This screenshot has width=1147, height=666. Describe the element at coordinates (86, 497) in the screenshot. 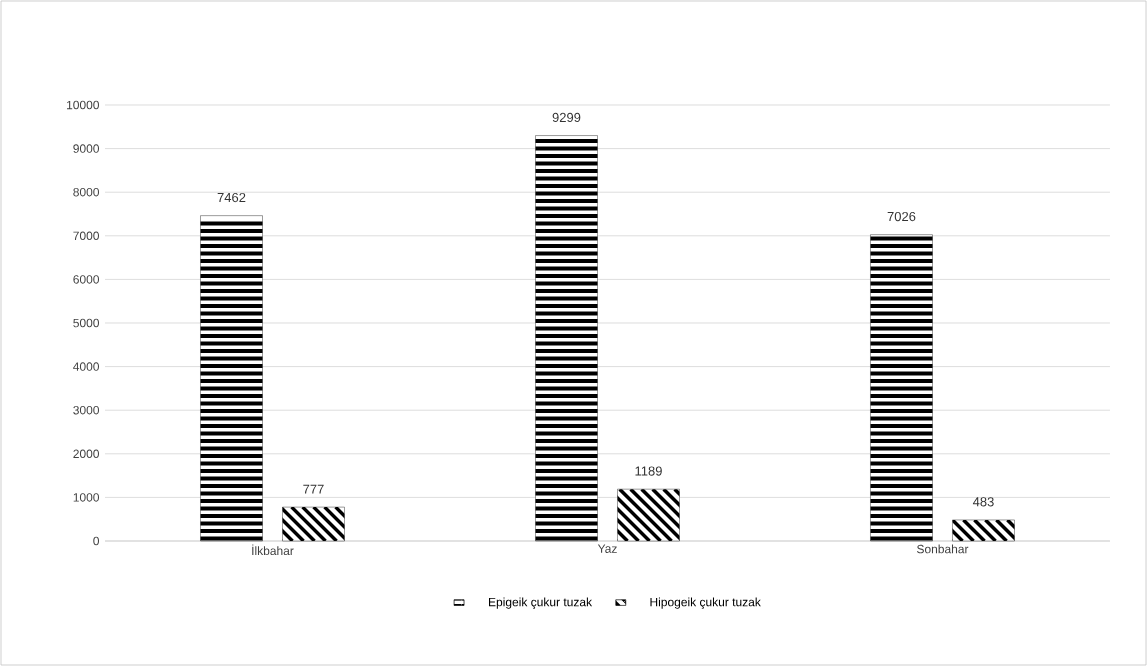

I see `y-tick-label: 1000` at that location.